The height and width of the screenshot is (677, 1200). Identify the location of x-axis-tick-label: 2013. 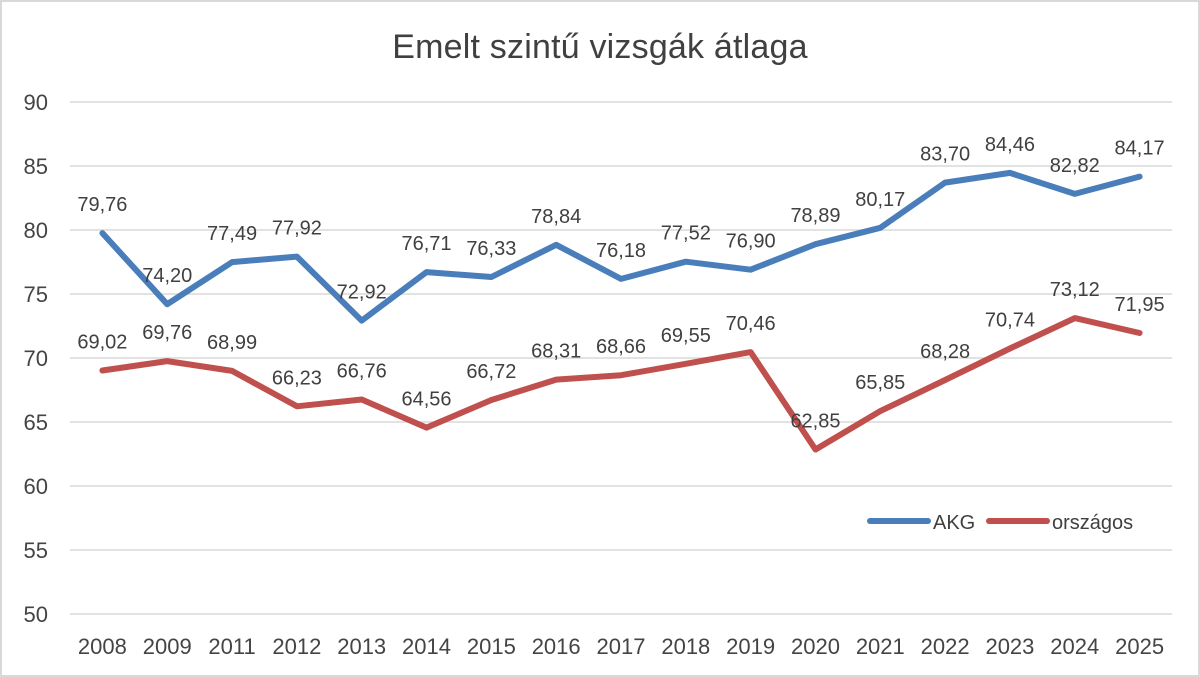
(361, 646).